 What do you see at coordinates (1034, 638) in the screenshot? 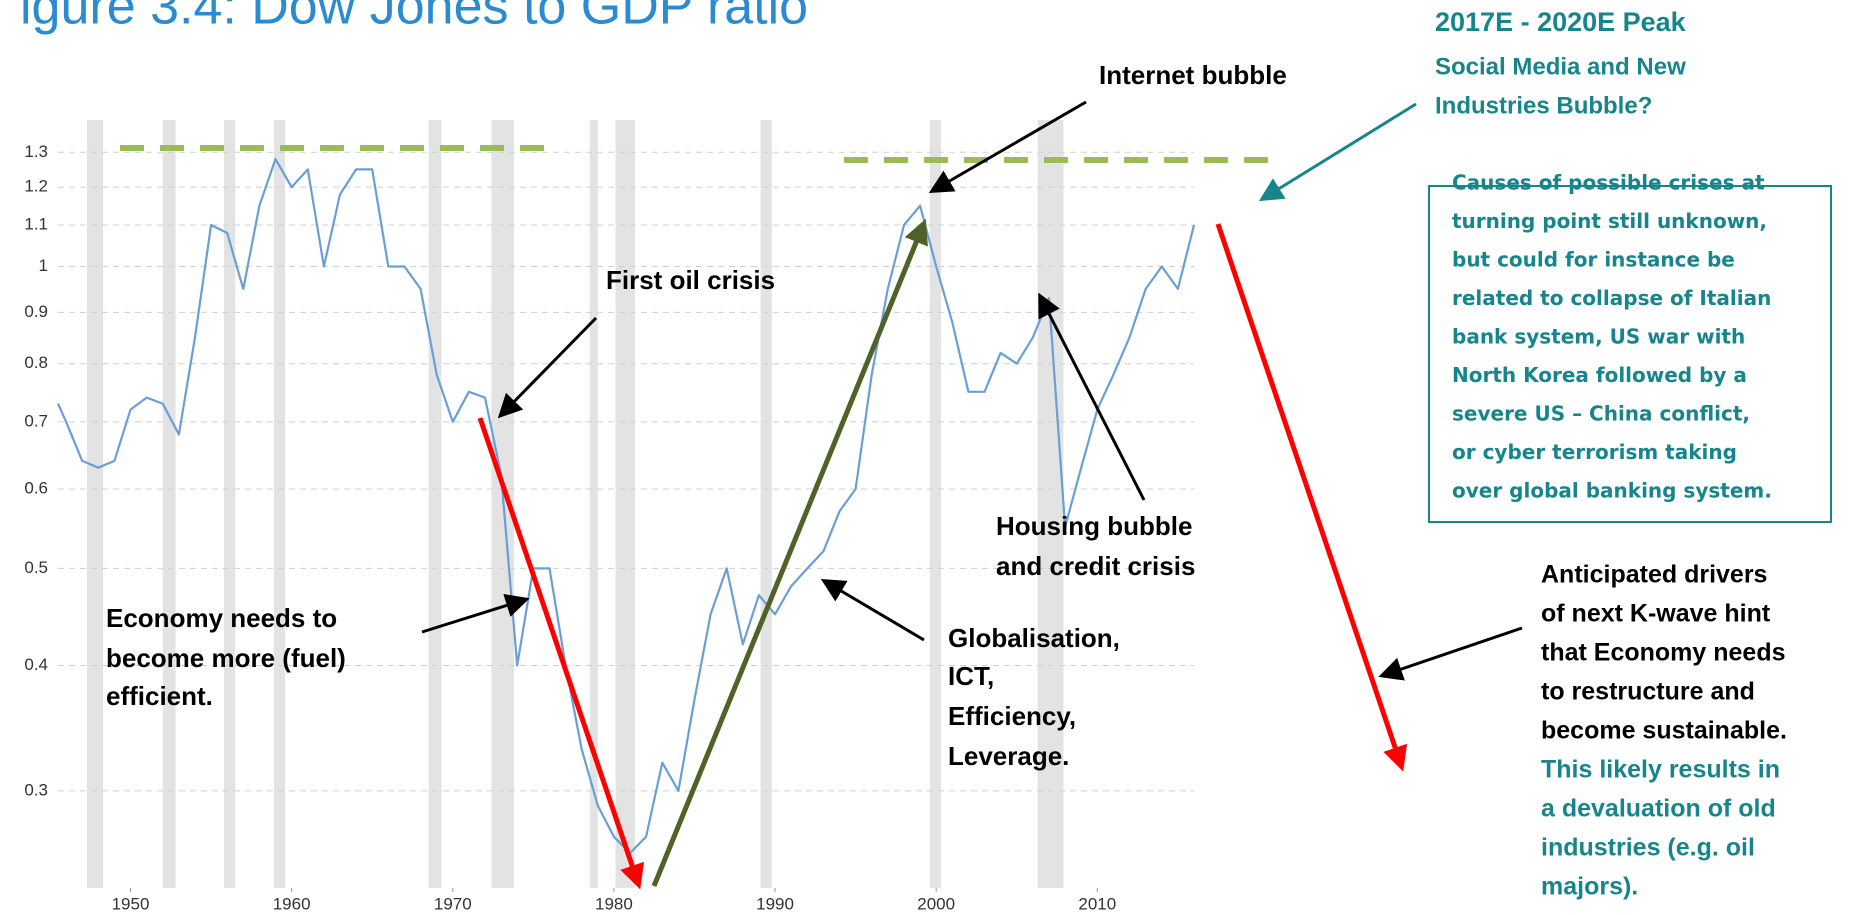
I see `annotation: Globalisation,` at bounding box center [1034, 638].